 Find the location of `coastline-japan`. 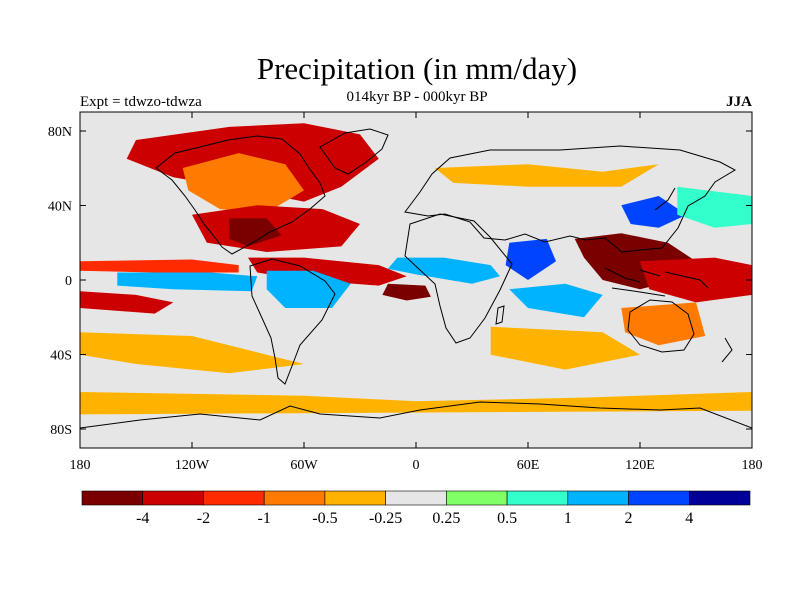

coastline-japan is located at coordinates (665, 199).